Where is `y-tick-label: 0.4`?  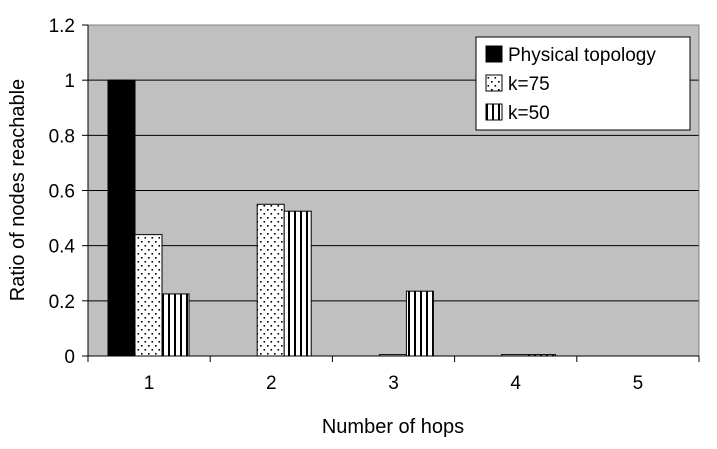
y-tick-label: 0.4 is located at coordinates (62, 247).